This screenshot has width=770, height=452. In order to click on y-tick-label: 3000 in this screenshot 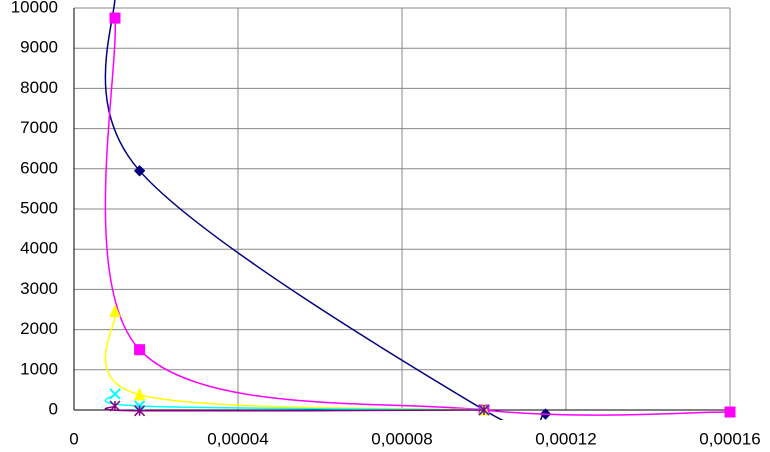, I will do `click(39, 288)`.